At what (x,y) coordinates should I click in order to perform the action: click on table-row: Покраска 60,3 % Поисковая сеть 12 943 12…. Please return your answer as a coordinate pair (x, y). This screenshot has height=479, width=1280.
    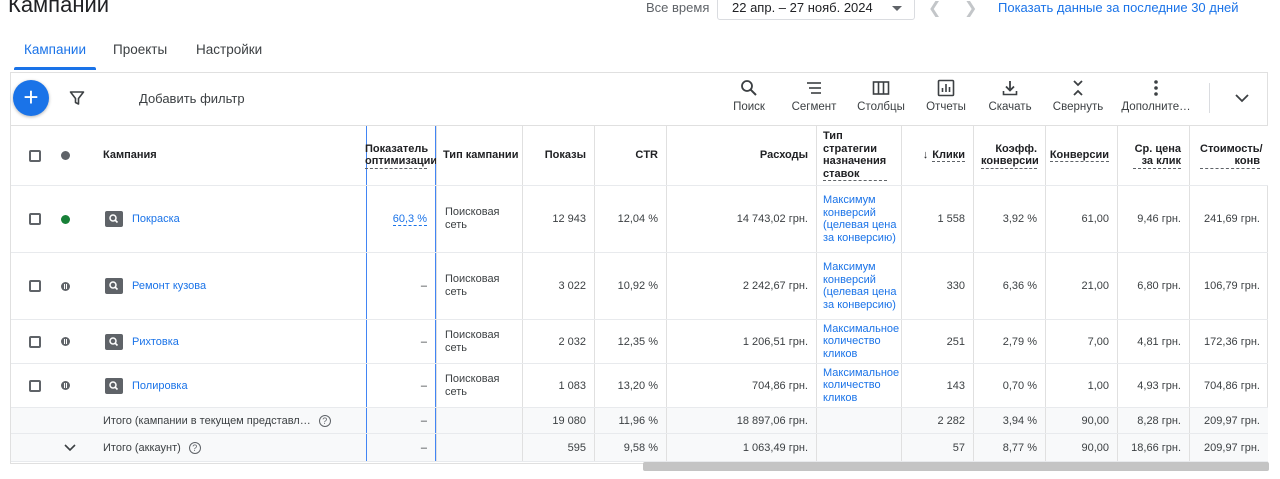
    Looking at the image, I should click on (639, 219).